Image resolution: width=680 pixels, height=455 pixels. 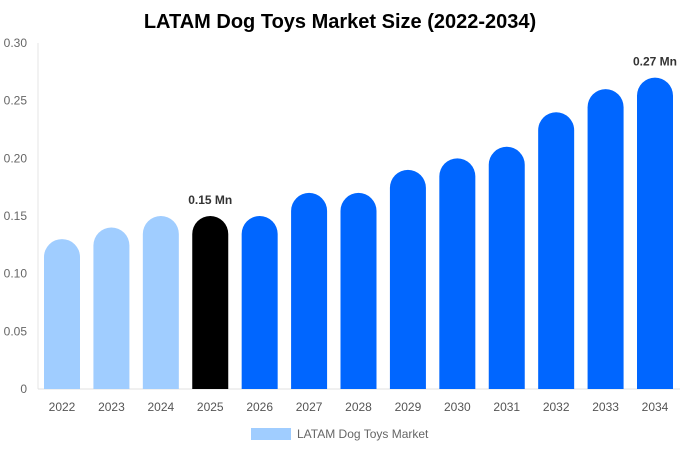 I want to click on bar-2022, so click(x=62, y=314).